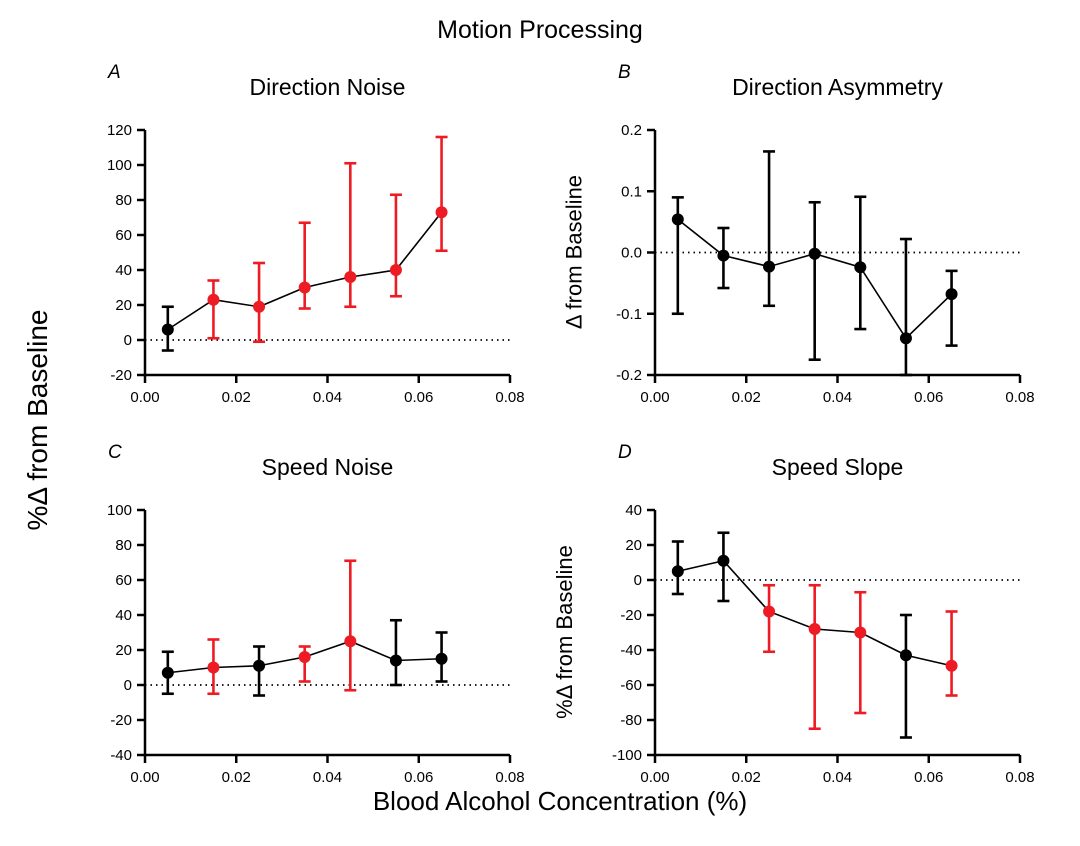  I want to click on y-tick-label: -60, so click(631, 685).